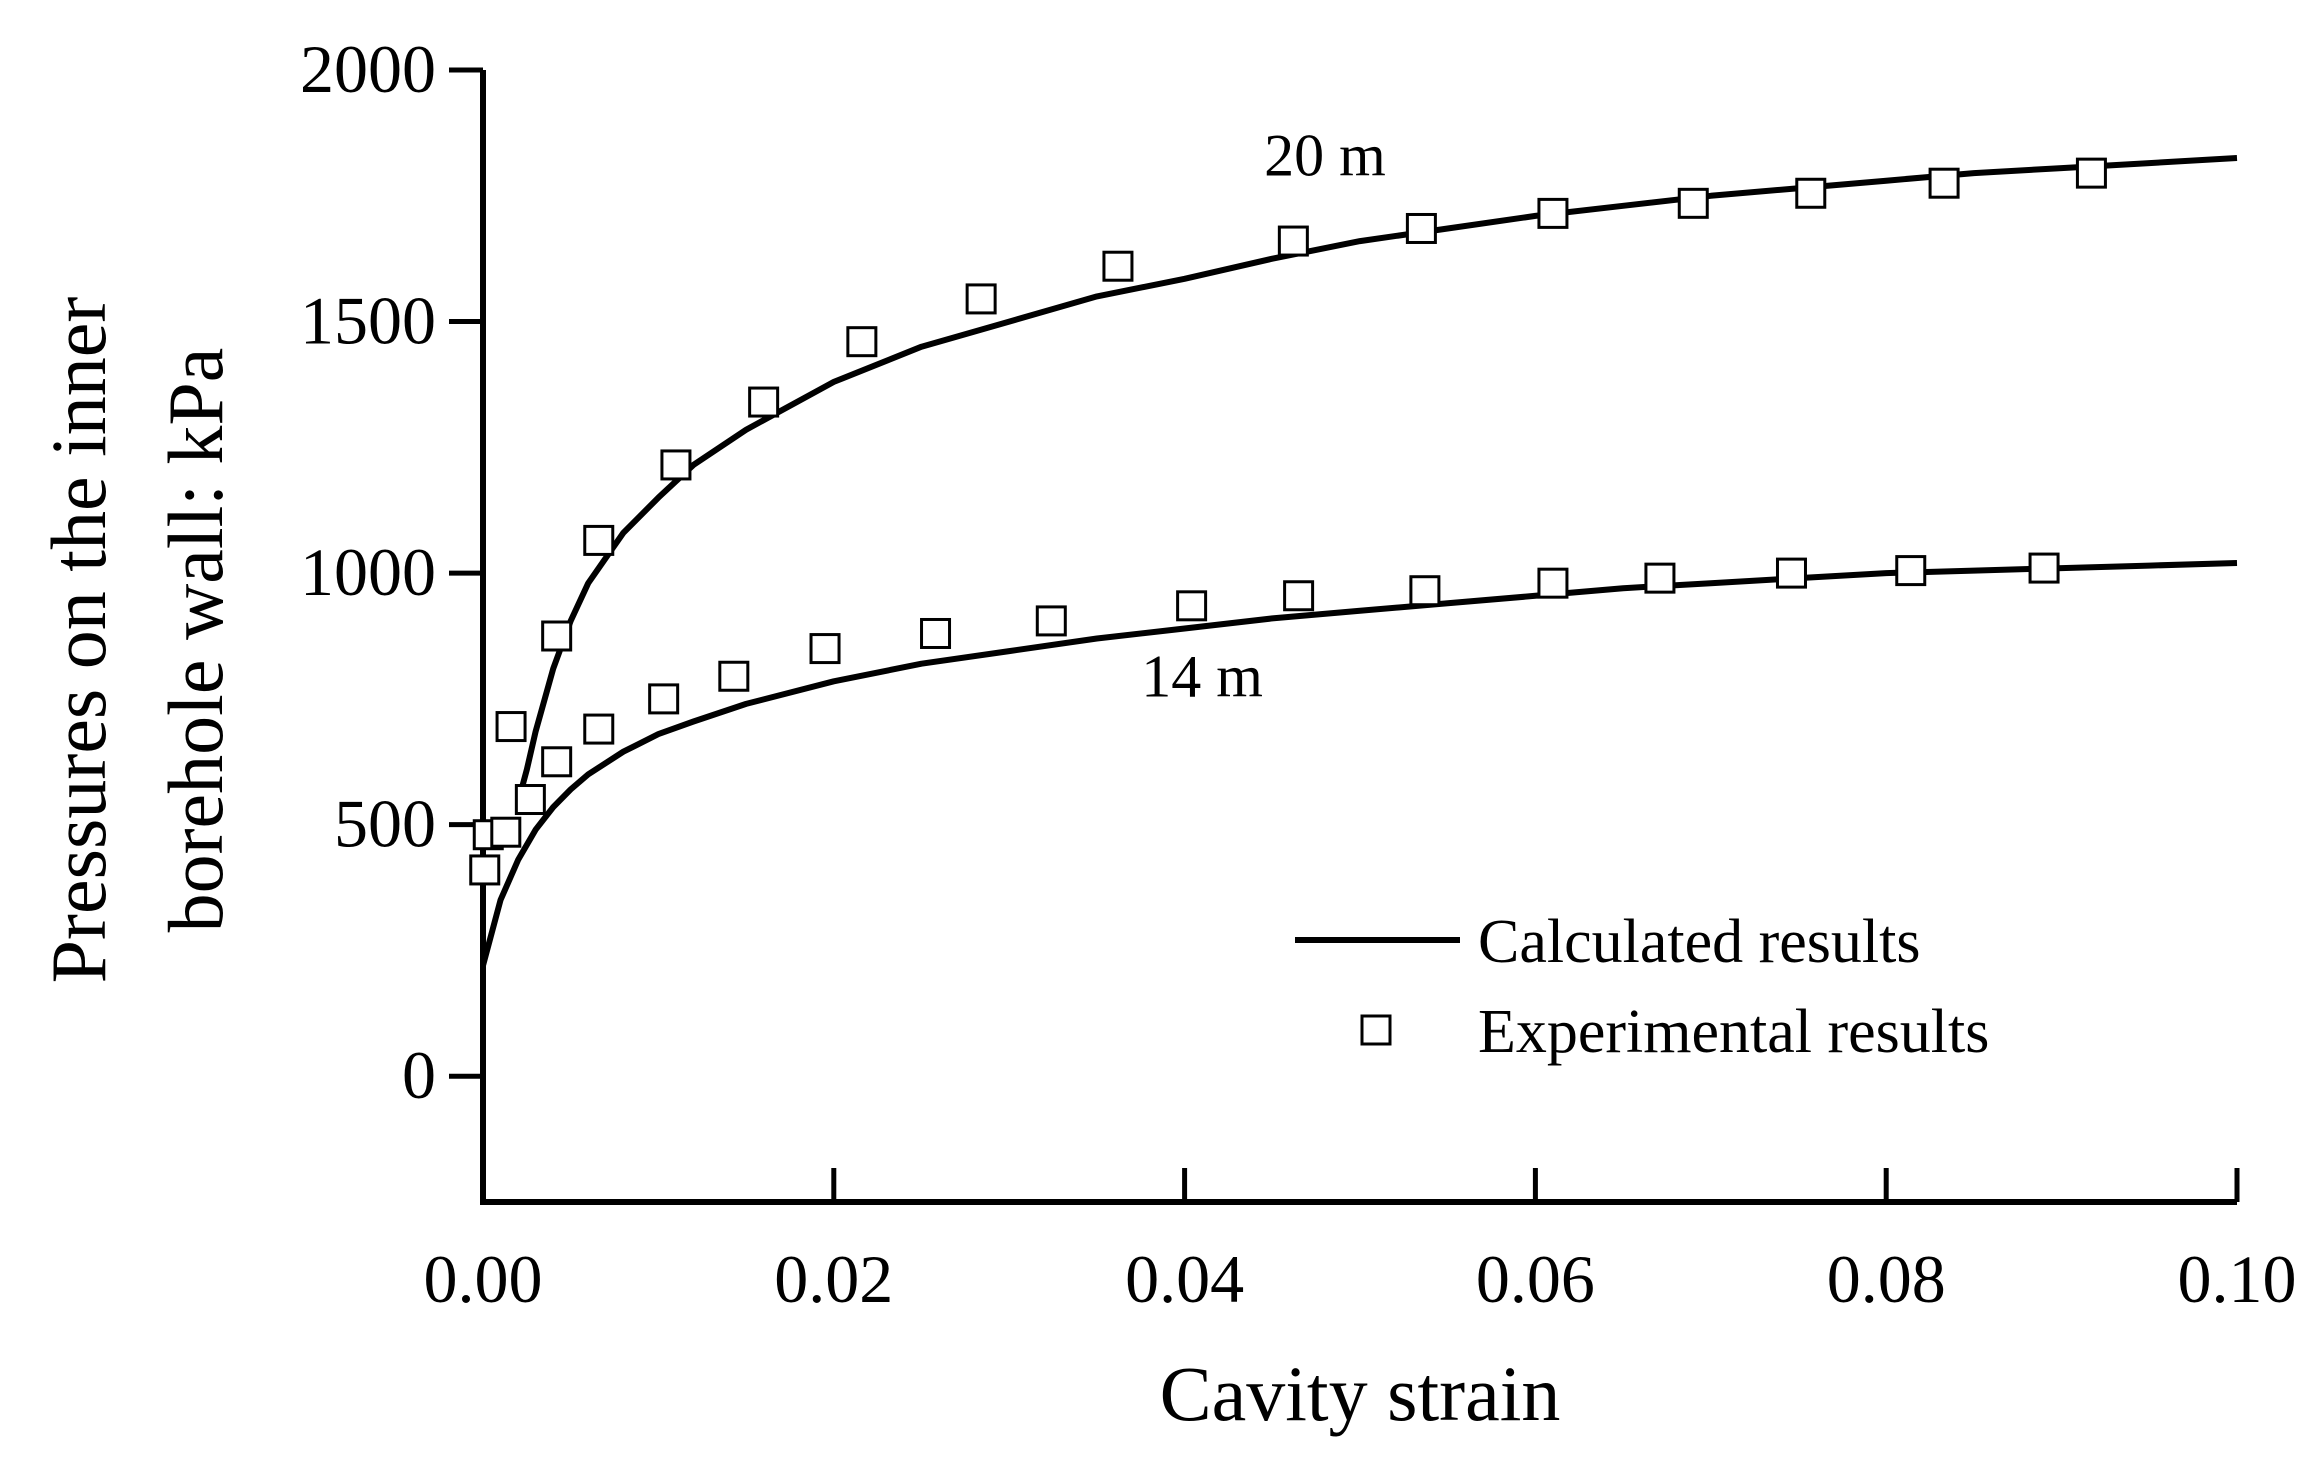 The width and height of the screenshot is (2323, 1460). Describe the element at coordinates (1325, 156) in the screenshot. I see `annotation-20m: 20 m` at that location.